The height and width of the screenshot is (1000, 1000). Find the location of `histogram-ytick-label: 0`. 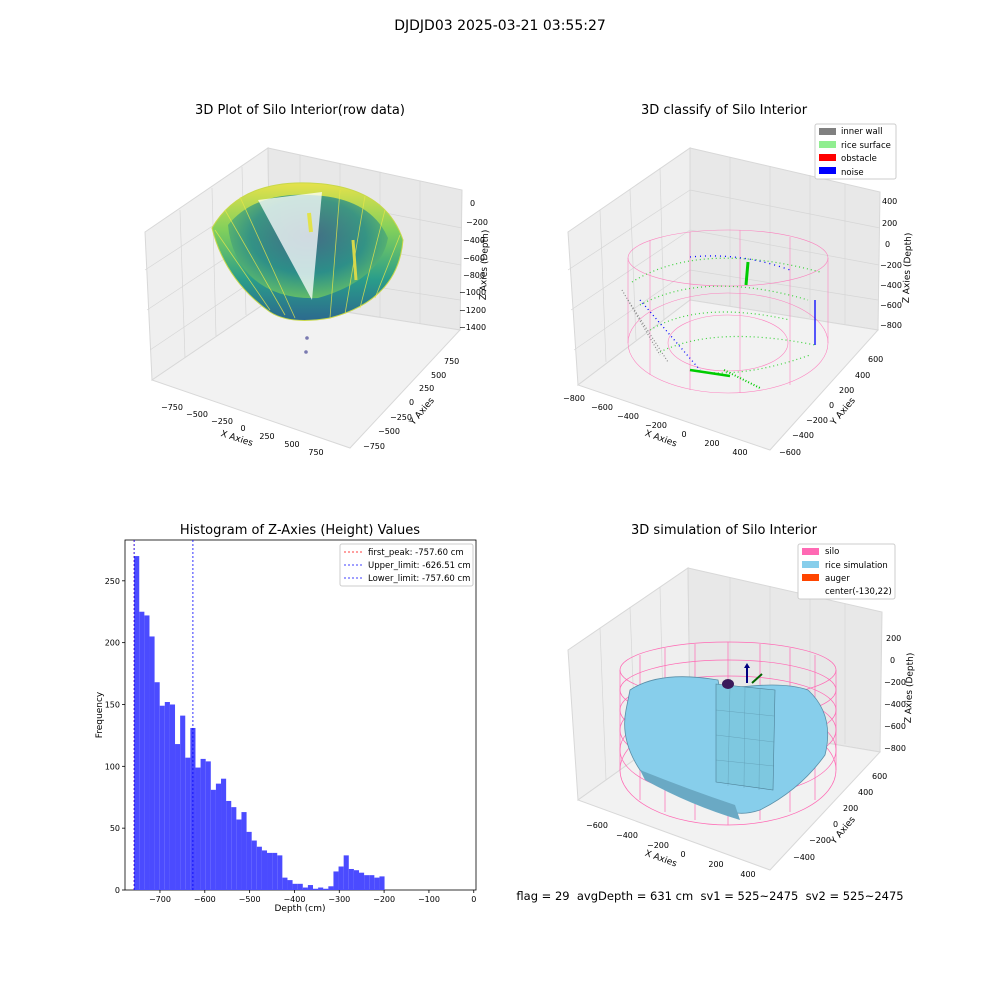

histogram-ytick-label: 0 is located at coordinates (117, 890).